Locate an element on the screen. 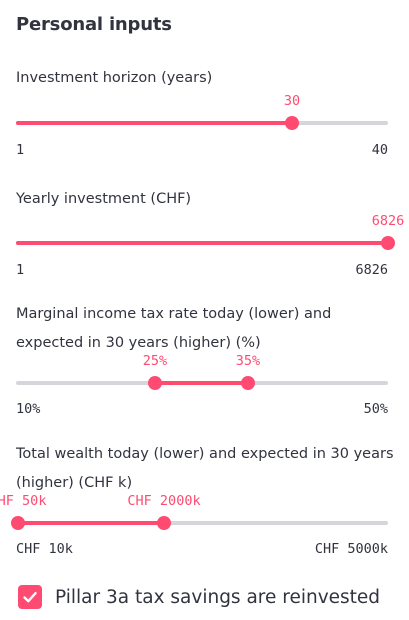  horizon-slider-label: Investment horizon (years) is located at coordinates (114, 78).